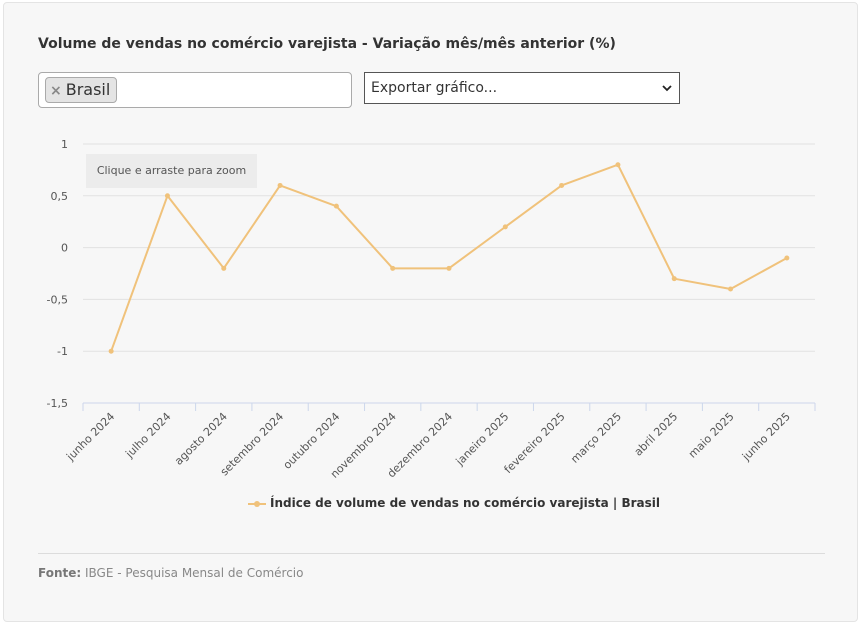  What do you see at coordinates (766, 437) in the screenshot?
I see `x-tick-label: junho 2025` at bounding box center [766, 437].